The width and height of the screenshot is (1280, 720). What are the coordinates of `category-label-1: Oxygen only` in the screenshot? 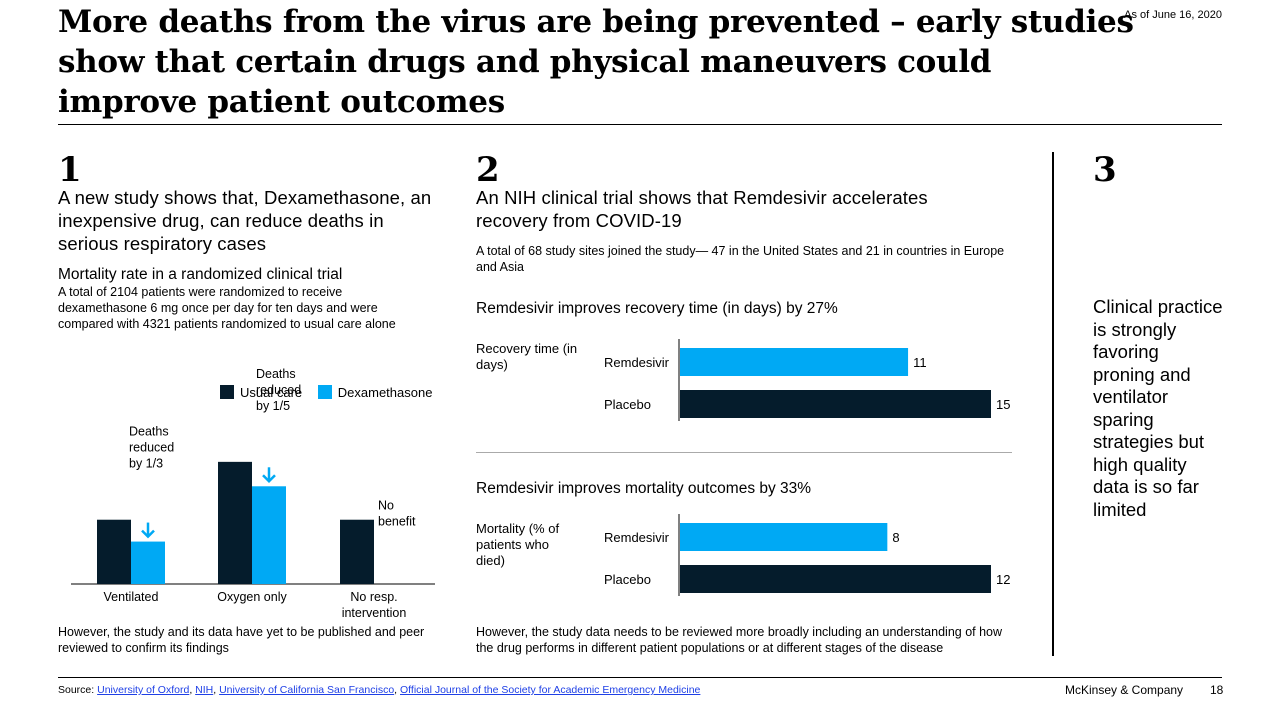 It's located at (252, 597).